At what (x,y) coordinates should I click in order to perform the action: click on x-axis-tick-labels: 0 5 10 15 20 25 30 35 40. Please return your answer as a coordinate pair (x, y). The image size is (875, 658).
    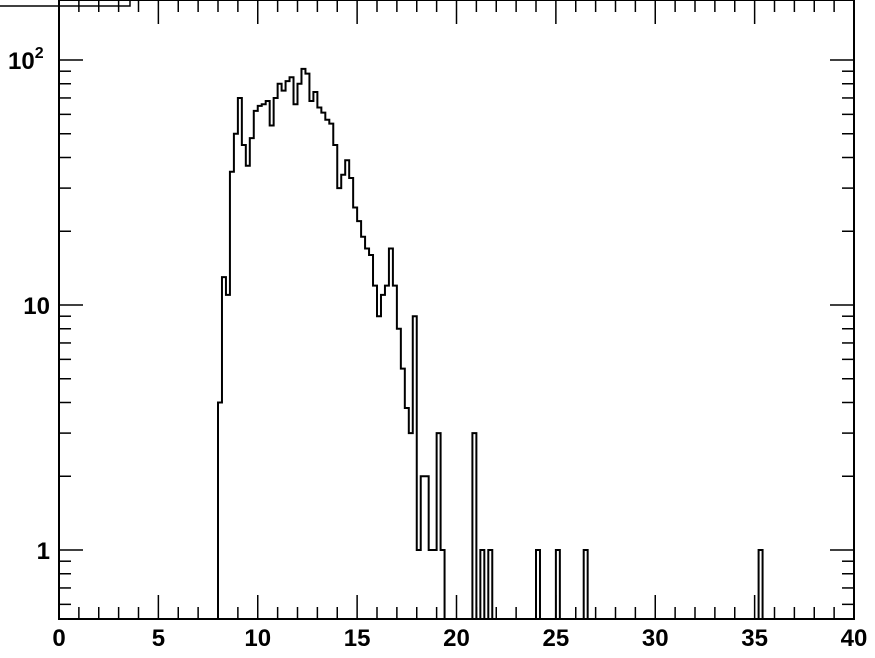
    Looking at the image, I should click on (459, 638).